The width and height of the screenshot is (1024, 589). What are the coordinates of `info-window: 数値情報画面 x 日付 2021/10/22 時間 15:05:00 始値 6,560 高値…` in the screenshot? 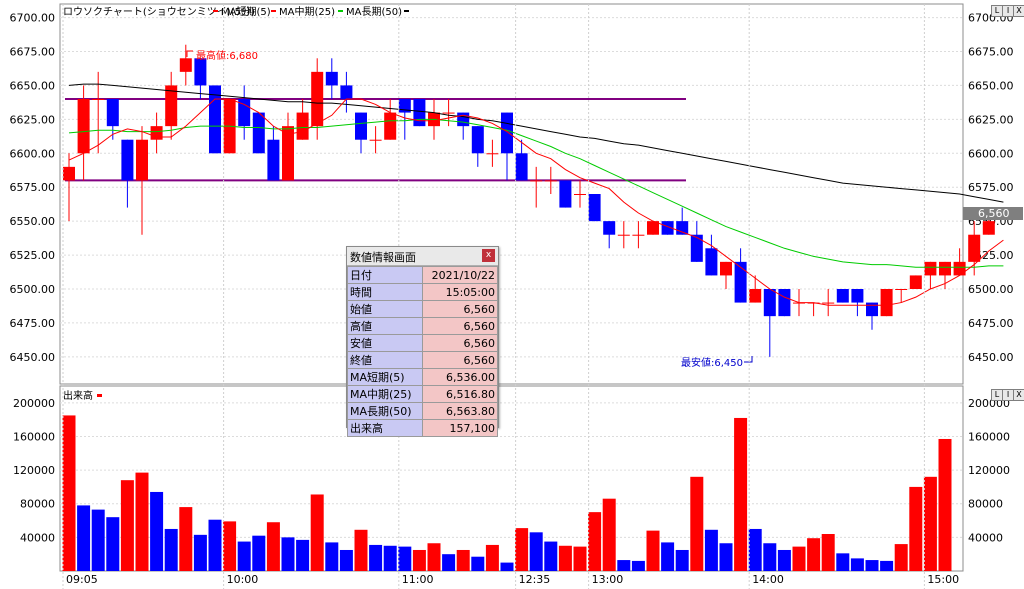 It's located at (422, 341).